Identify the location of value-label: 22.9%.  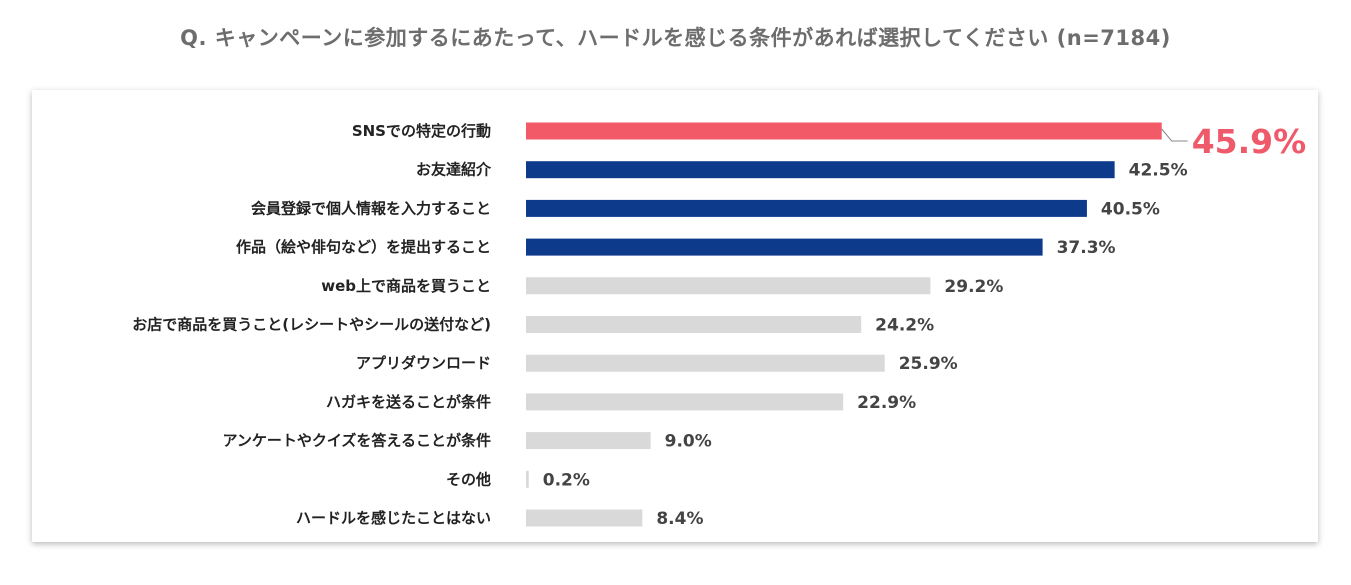
(886, 403).